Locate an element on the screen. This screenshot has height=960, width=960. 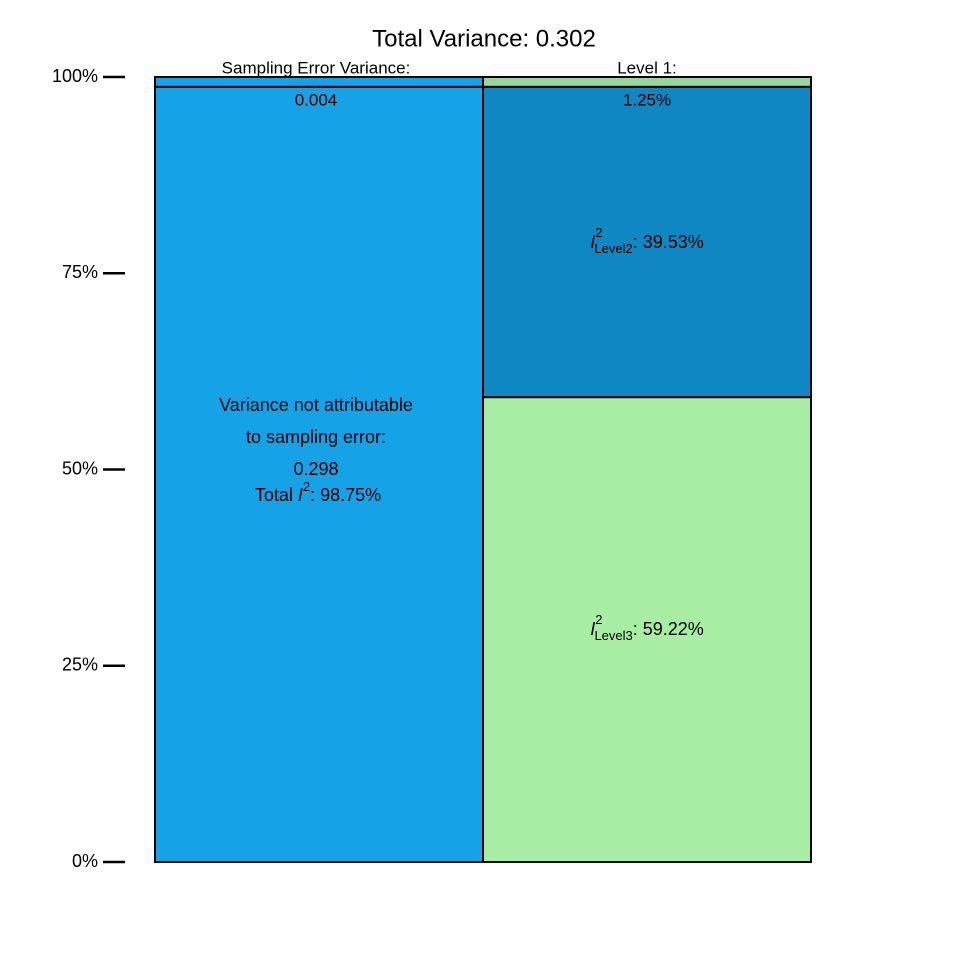
annotation: I2 Level2: 39.53% is located at coordinates (647, 240).